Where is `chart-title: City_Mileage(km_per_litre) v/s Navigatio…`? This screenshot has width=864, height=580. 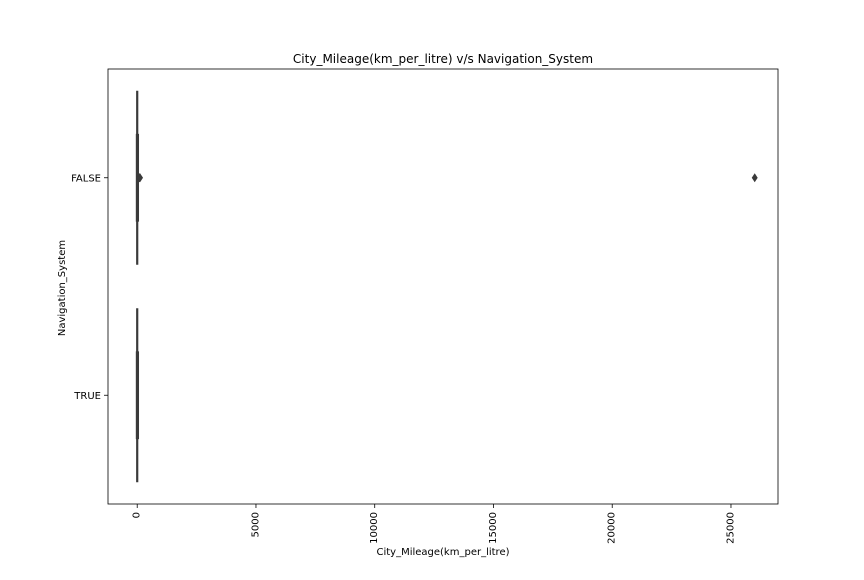
chart-title: City_Mileage(km_per_litre) v/s Navigatio… is located at coordinates (443, 59).